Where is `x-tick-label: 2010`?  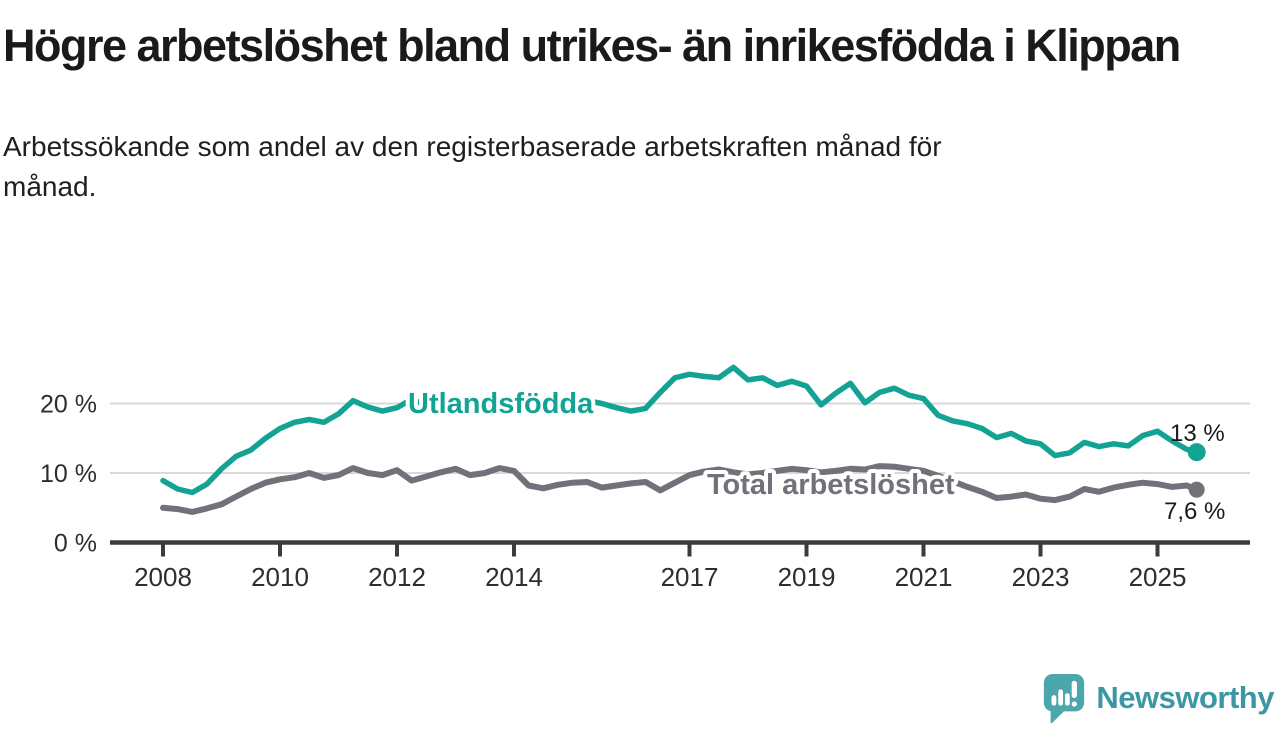 x-tick-label: 2010 is located at coordinates (280, 577).